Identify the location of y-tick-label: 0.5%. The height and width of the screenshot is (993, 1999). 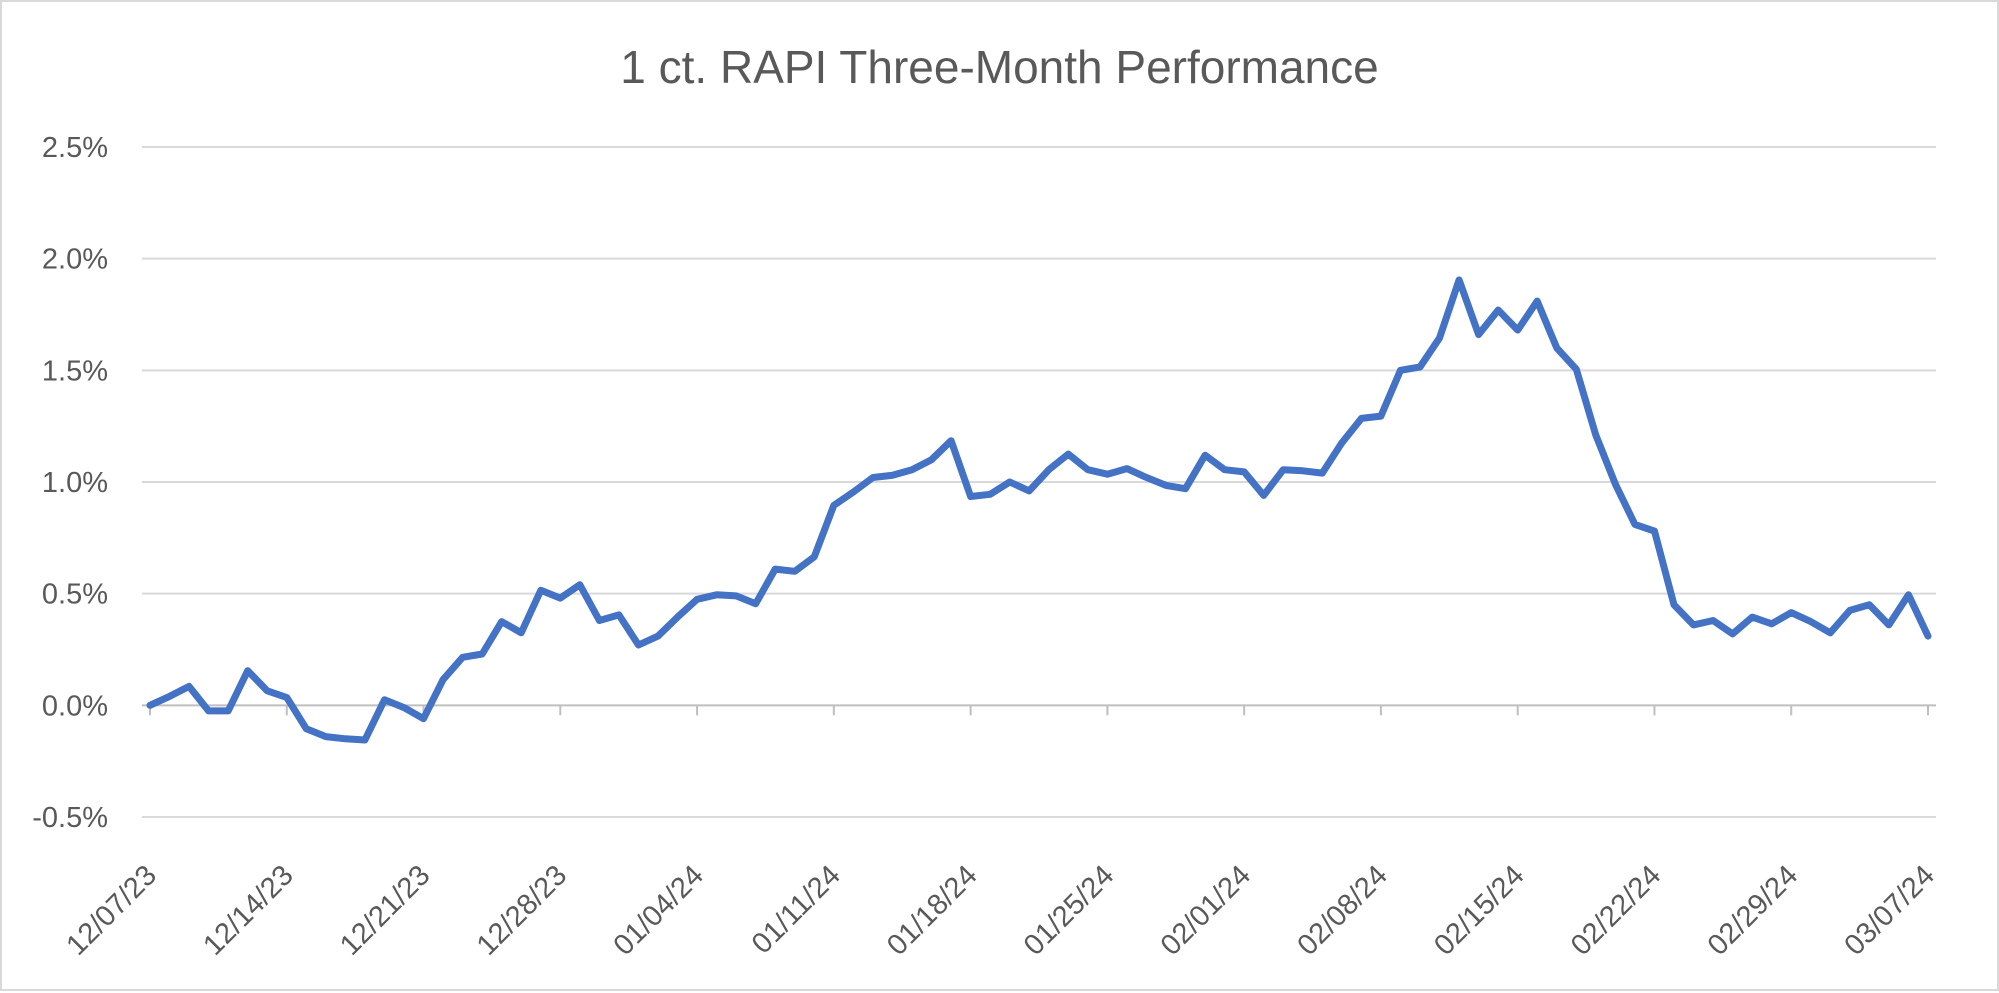
(75, 595).